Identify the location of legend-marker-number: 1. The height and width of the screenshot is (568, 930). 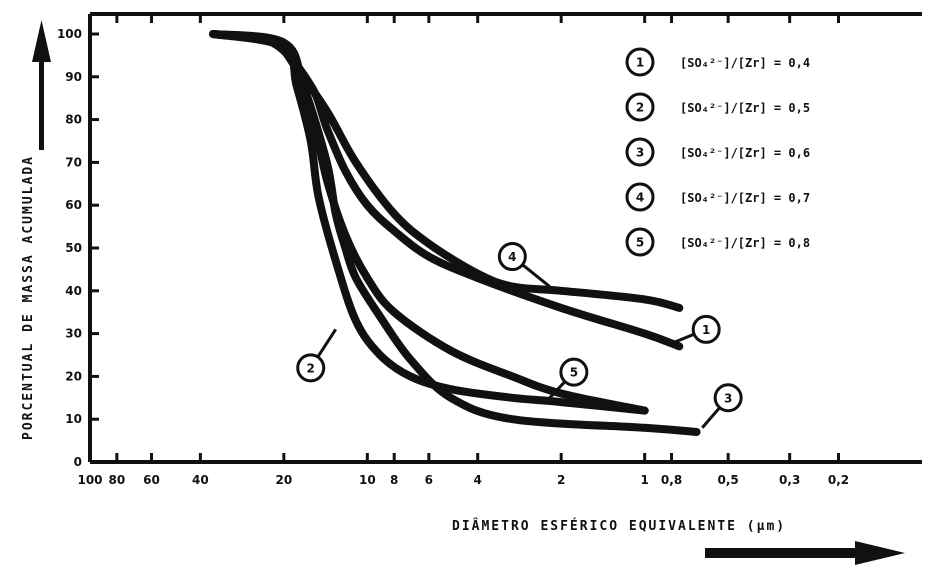
(640, 63).